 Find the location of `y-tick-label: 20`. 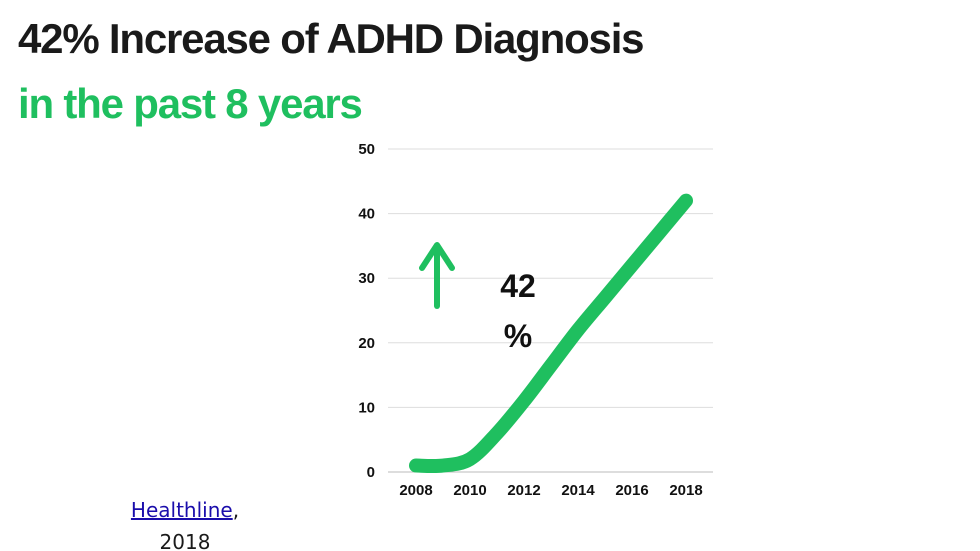

y-tick-label: 20 is located at coordinates (366, 343).